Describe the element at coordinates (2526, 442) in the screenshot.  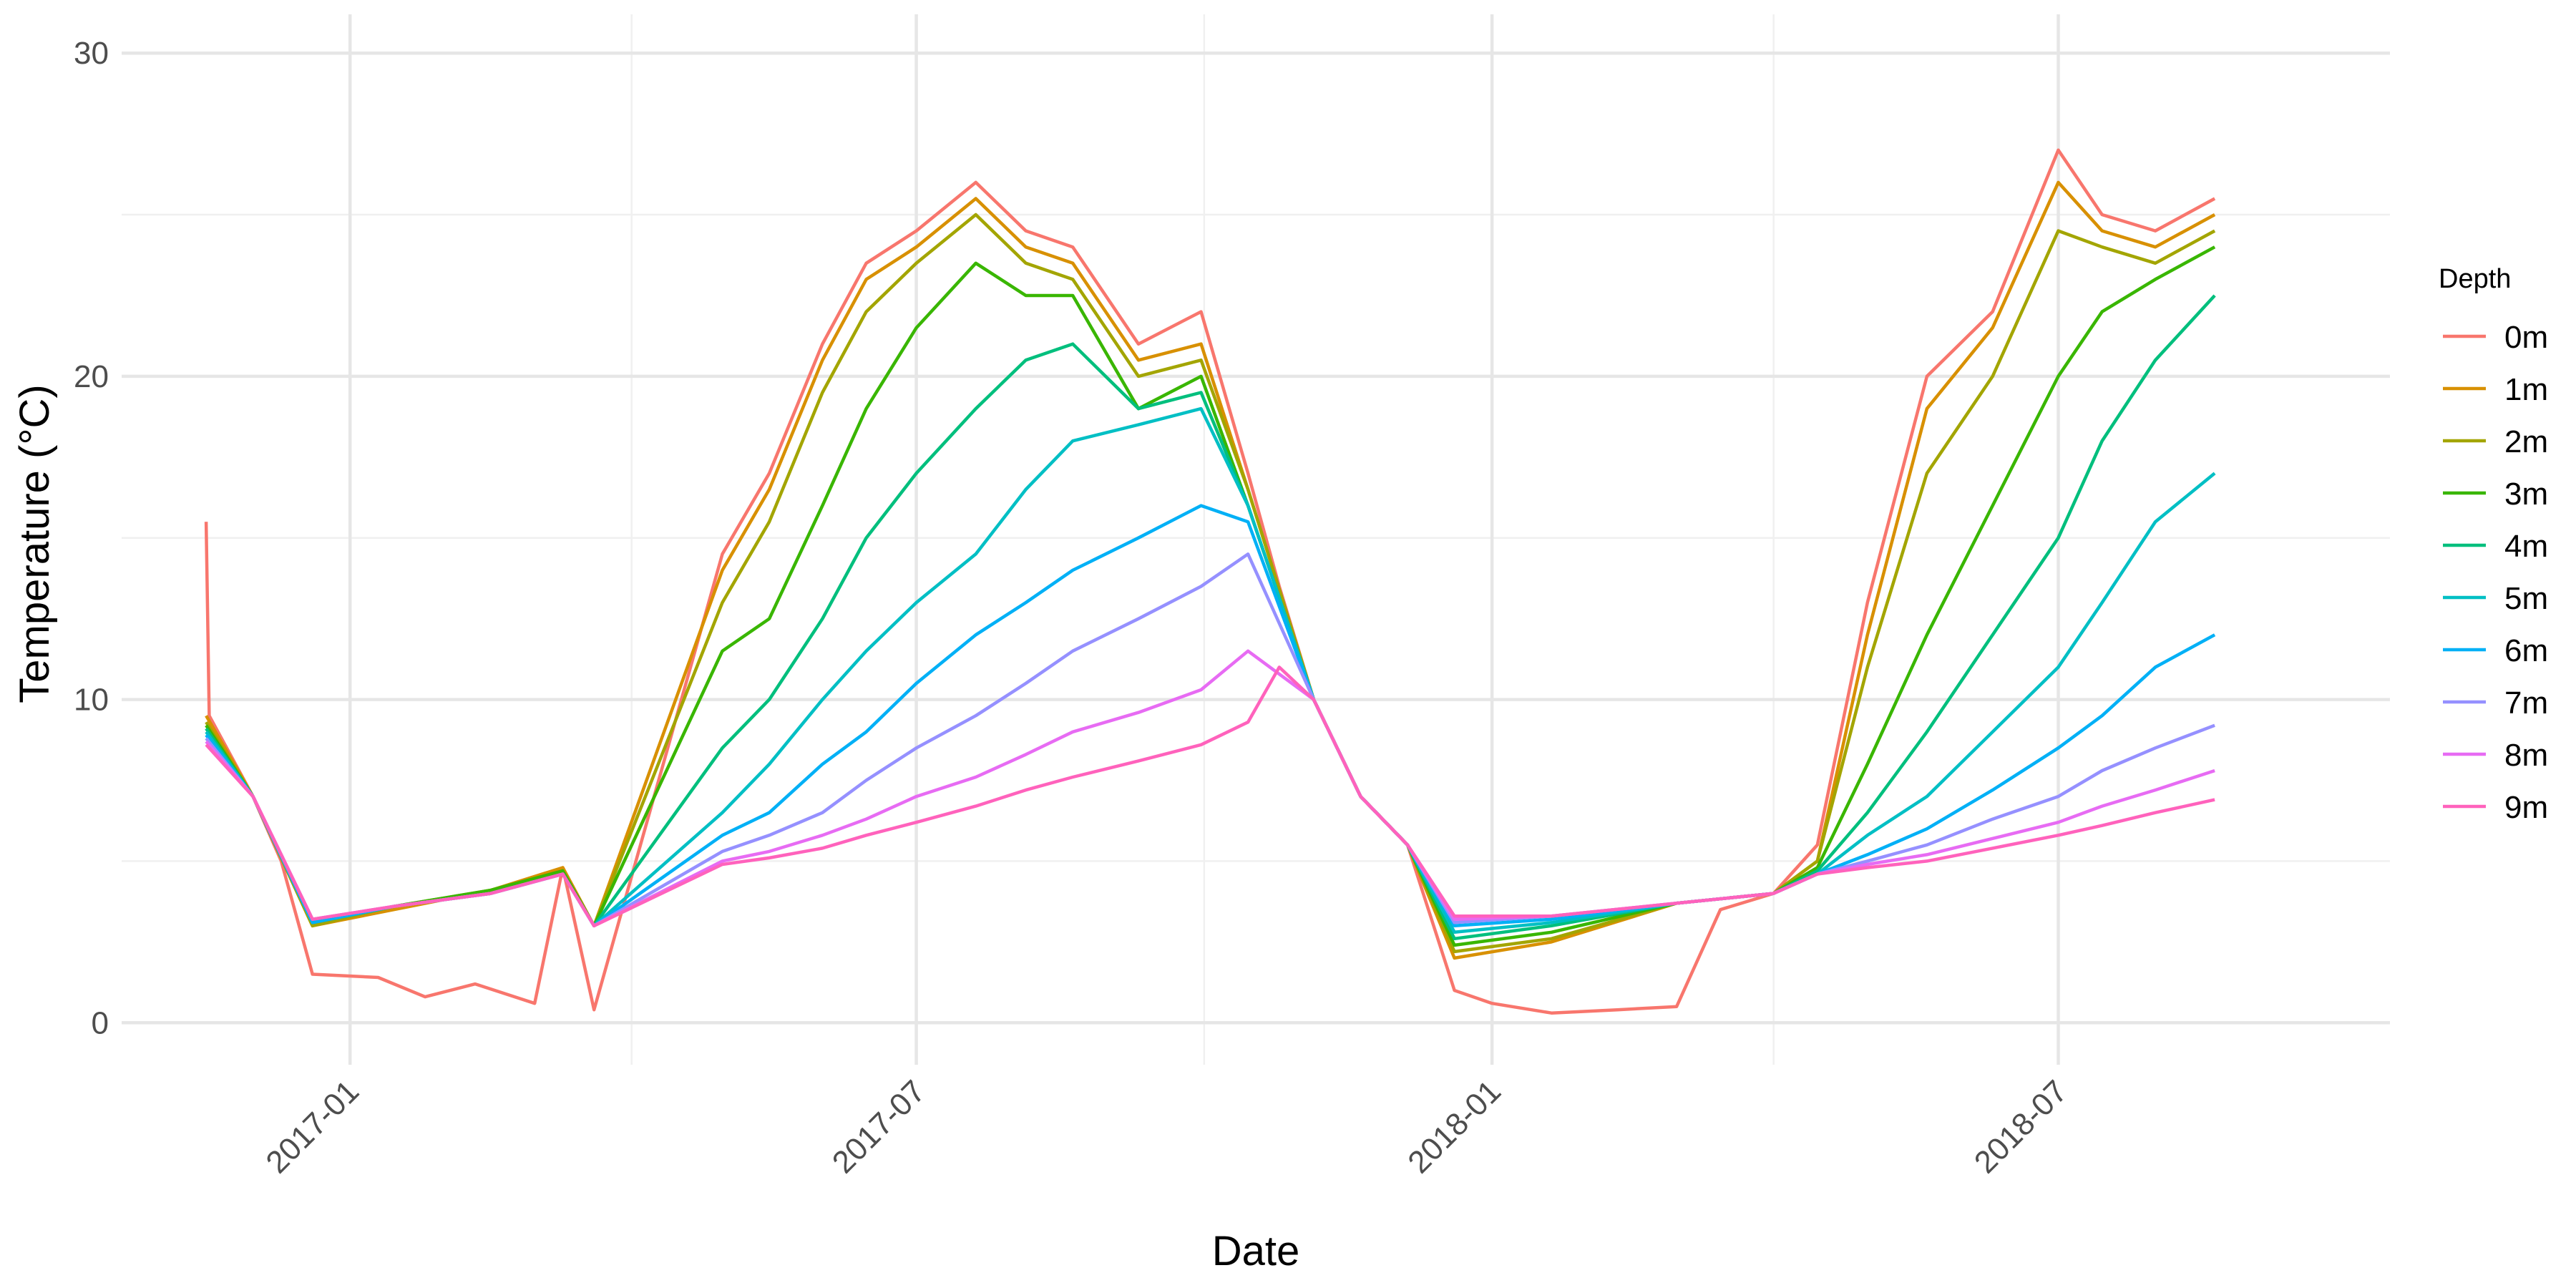
I see `legend-label-2m: 2m` at that location.